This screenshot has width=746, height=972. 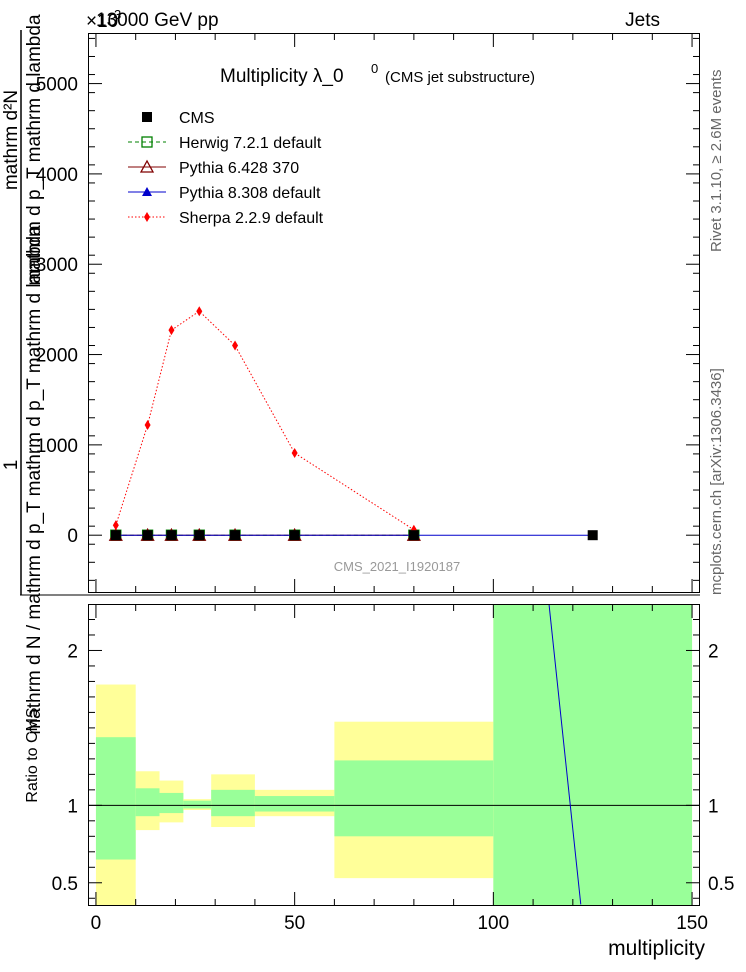 I want to click on ratio-line, so click(x=565, y=754).